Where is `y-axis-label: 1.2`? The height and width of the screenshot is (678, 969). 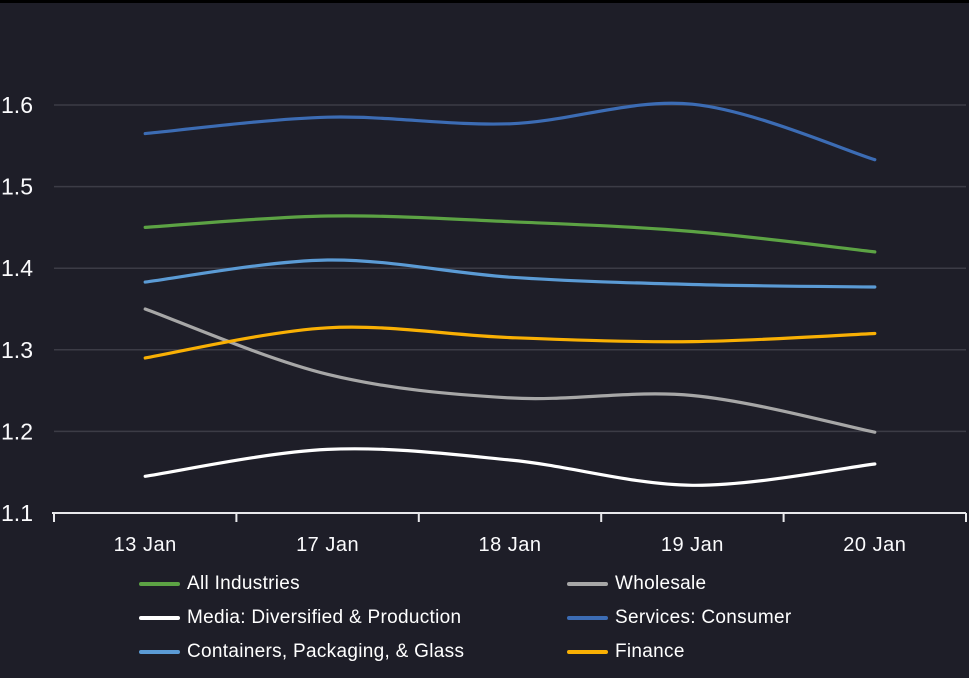 y-axis-label: 1.2 is located at coordinates (17, 431).